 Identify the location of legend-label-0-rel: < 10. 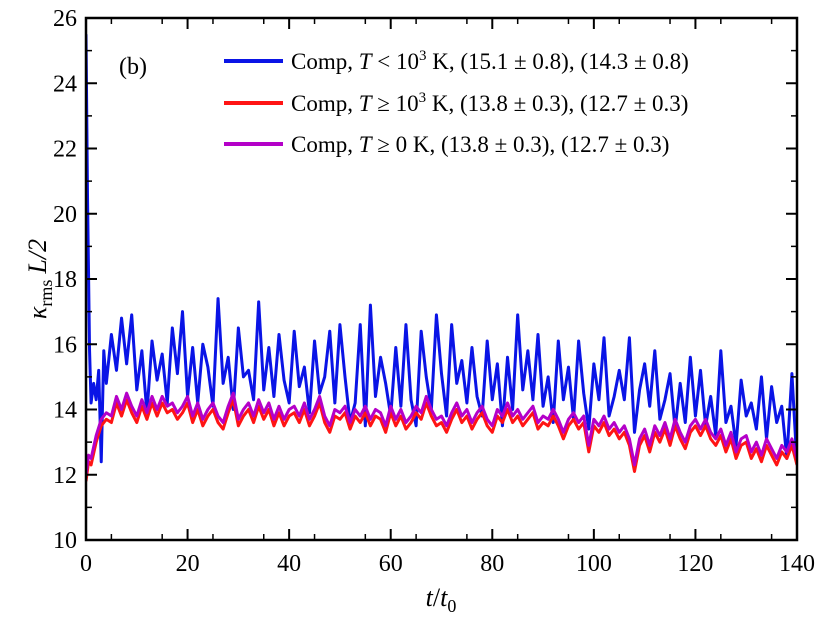
(395, 61).